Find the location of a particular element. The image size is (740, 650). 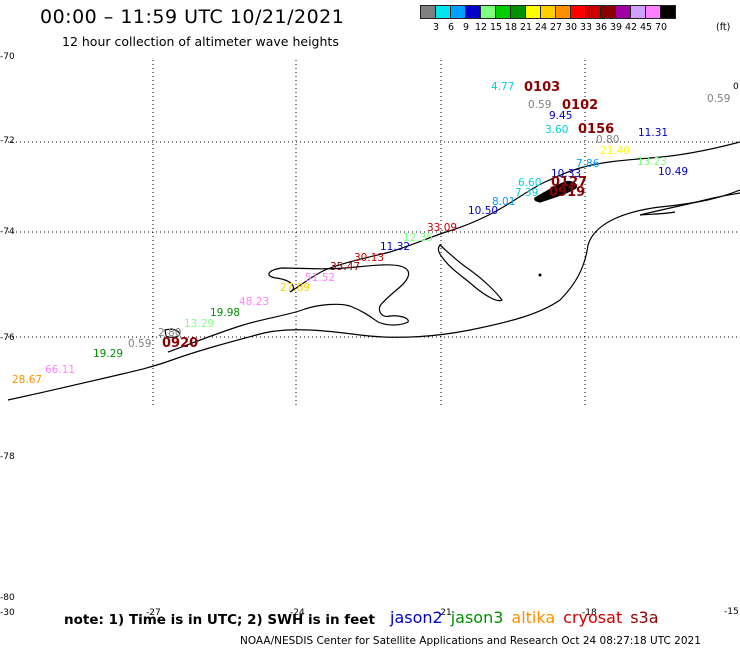

satellite-altika: altika is located at coordinates (533, 617).